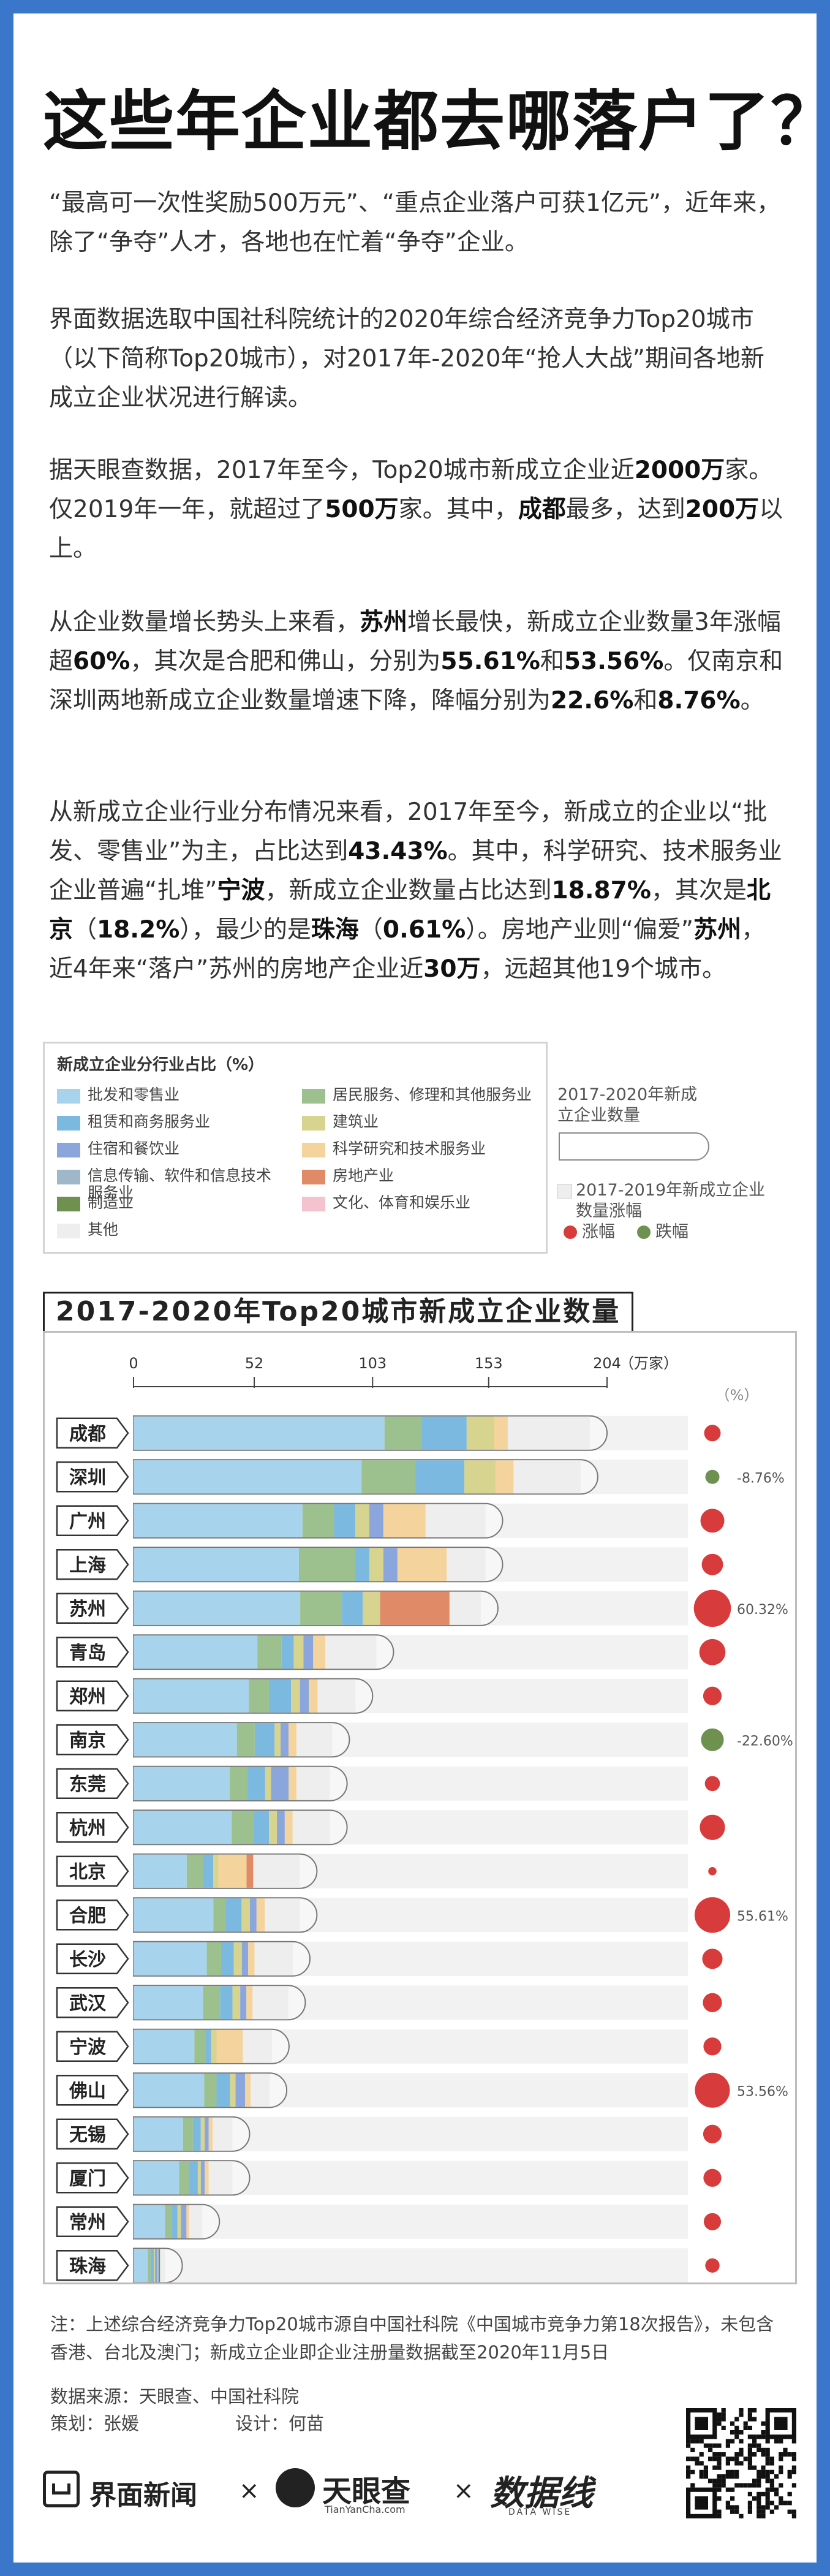  I want to click on x-unit-label: （万家）, so click(648, 1363).